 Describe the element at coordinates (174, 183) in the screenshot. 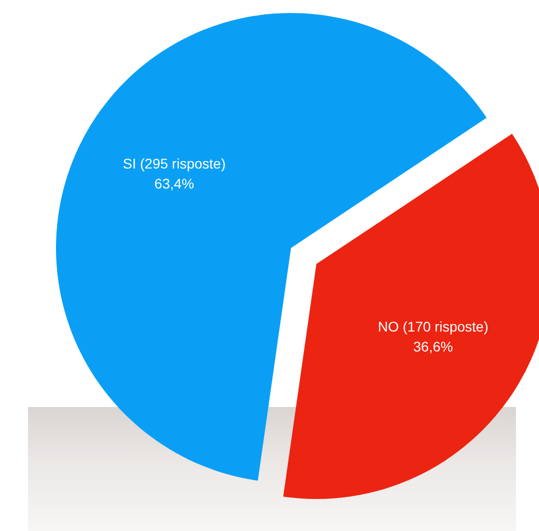

I see `data-label: 63,4%` at that location.